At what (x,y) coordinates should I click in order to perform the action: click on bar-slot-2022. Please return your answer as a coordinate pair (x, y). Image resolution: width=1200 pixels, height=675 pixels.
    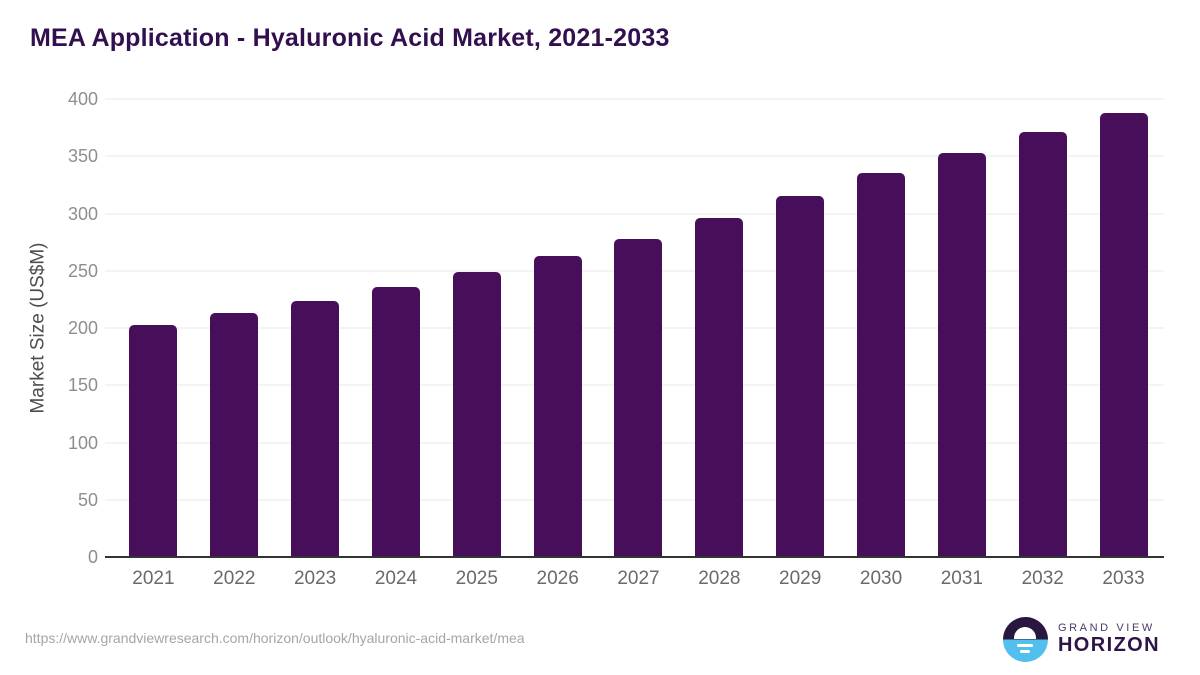
    Looking at the image, I should click on (234, 328).